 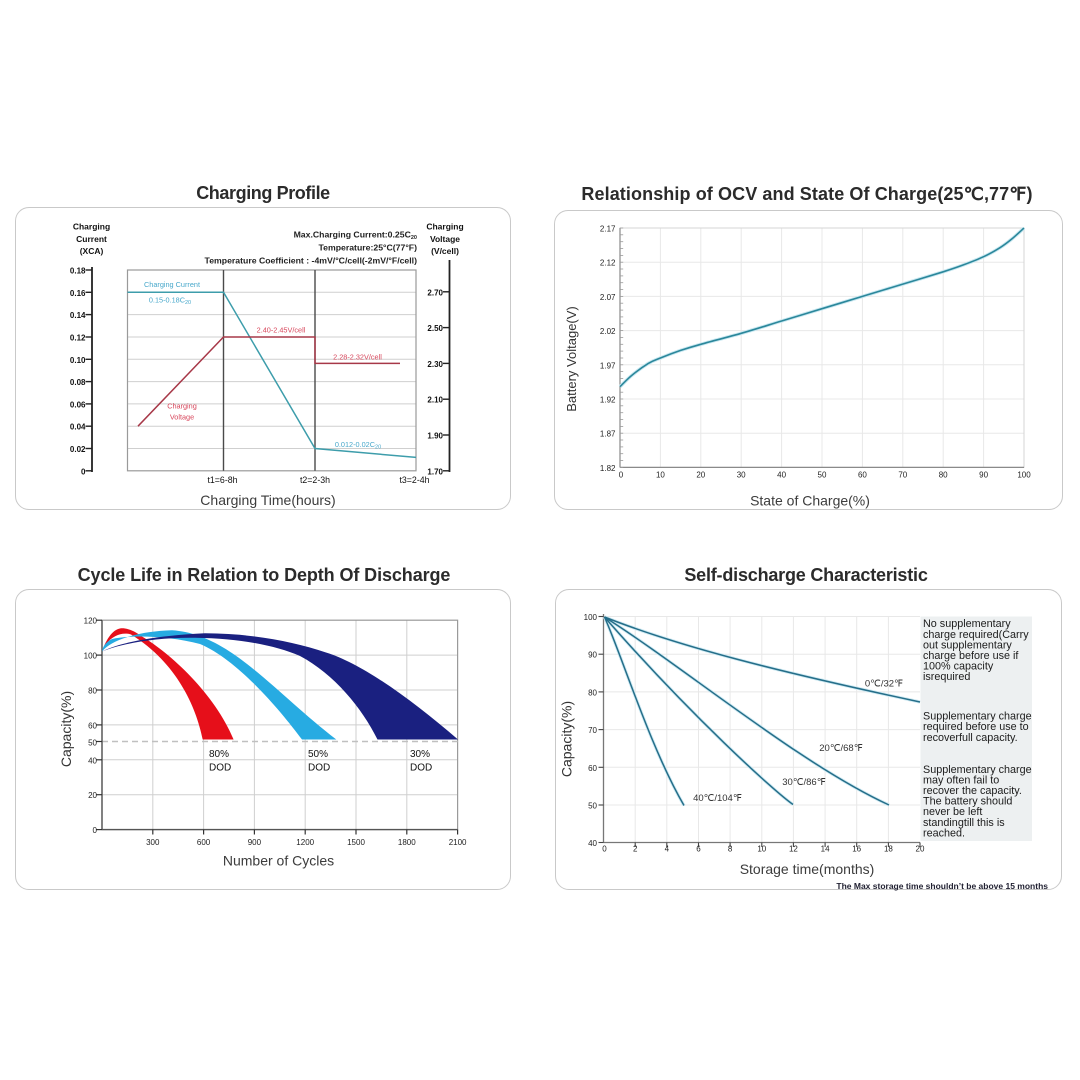 I want to click on svg-text: required before use to, so click(x=976, y=727).